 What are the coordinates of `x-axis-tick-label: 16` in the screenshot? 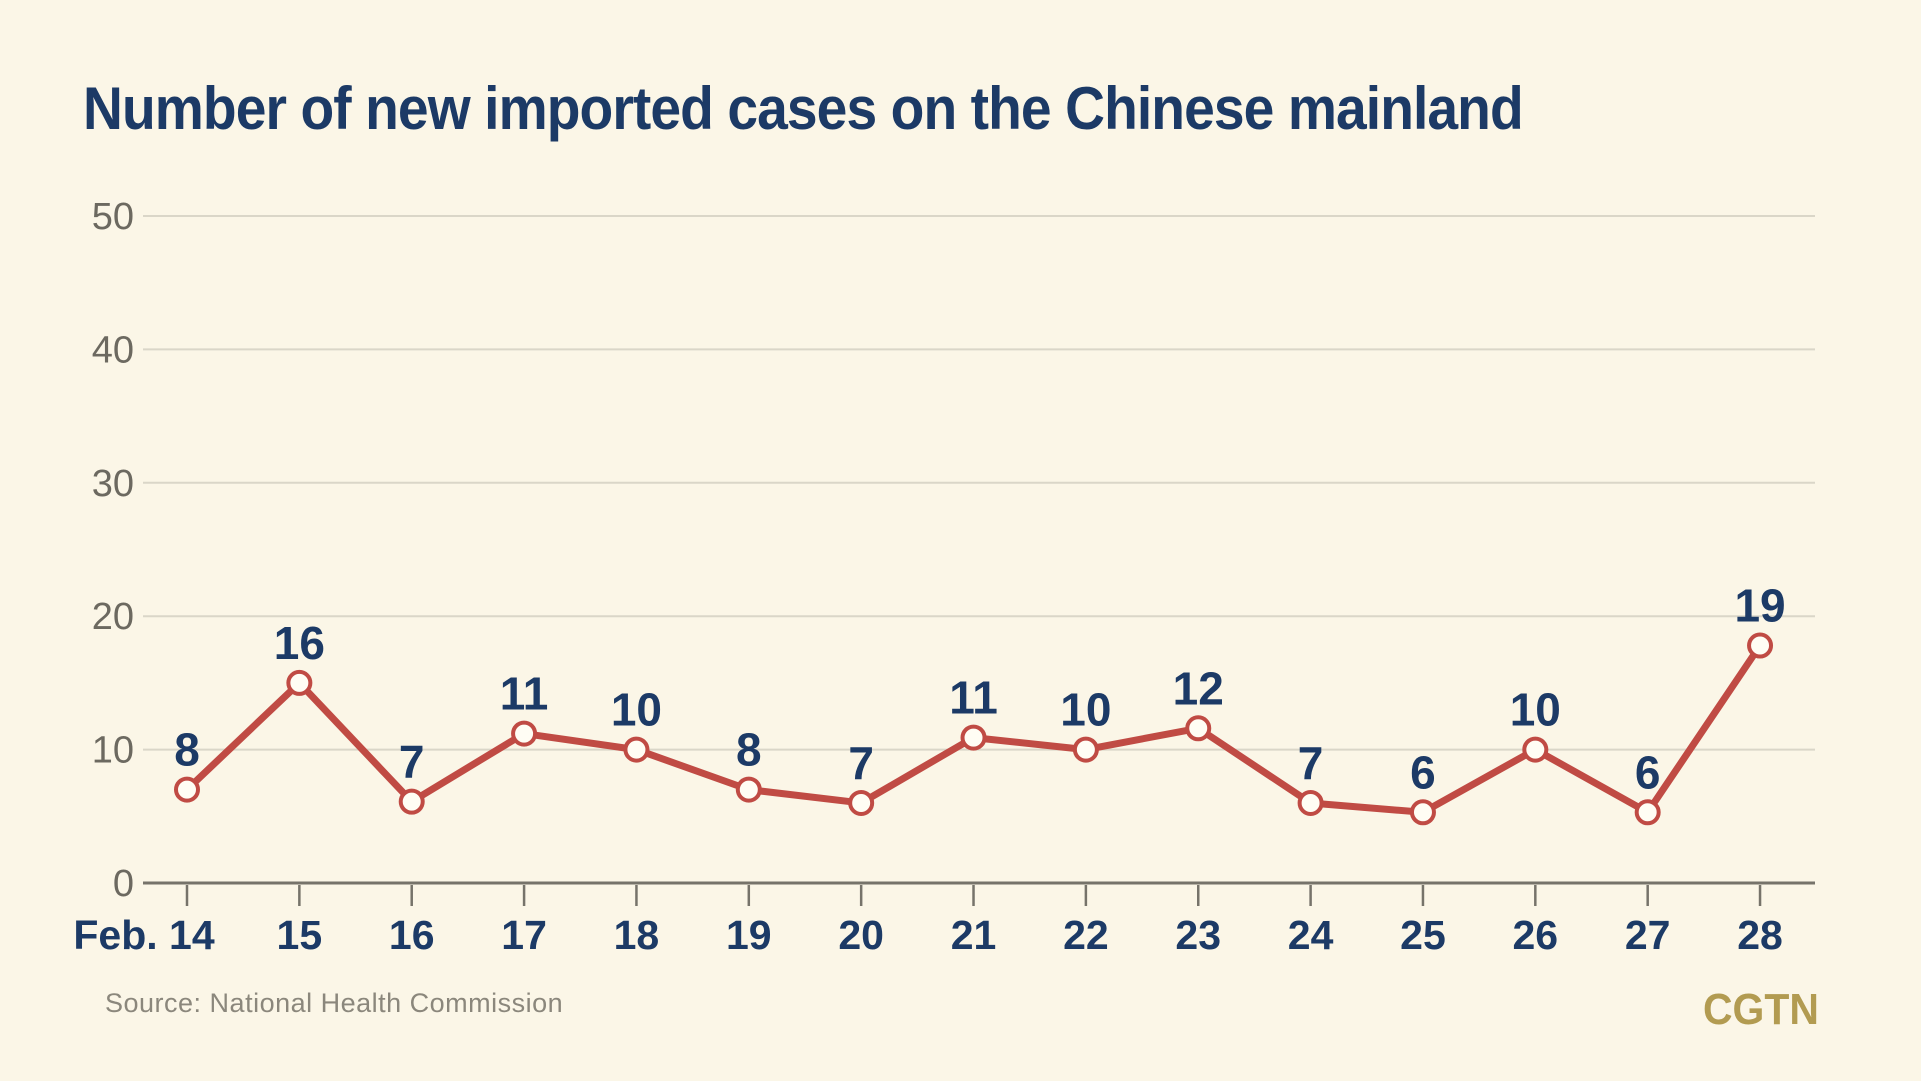 It's located at (412, 935).